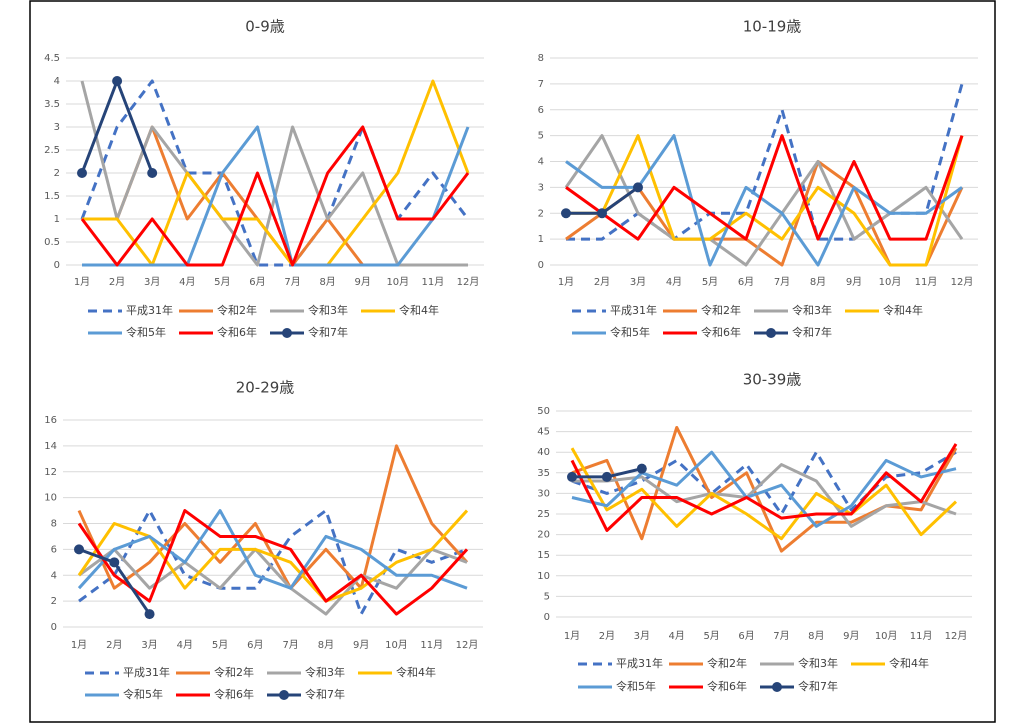 This screenshot has height=724, width=1024. What do you see at coordinates (541, 84) in the screenshot?
I see `y-tick-label: 7` at bounding box center [541, 84].